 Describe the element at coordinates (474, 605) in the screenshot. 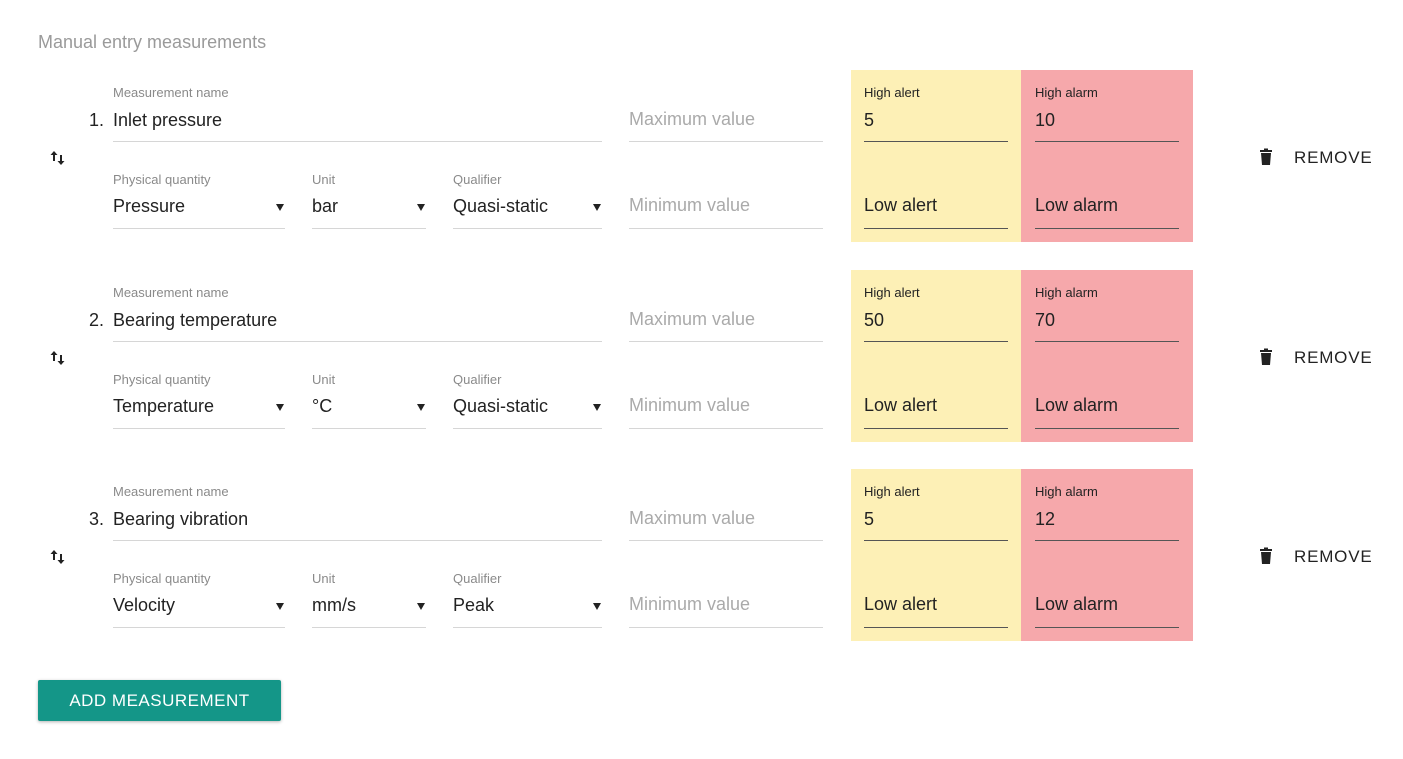

I see `qualifier-select: Peak` at that location.